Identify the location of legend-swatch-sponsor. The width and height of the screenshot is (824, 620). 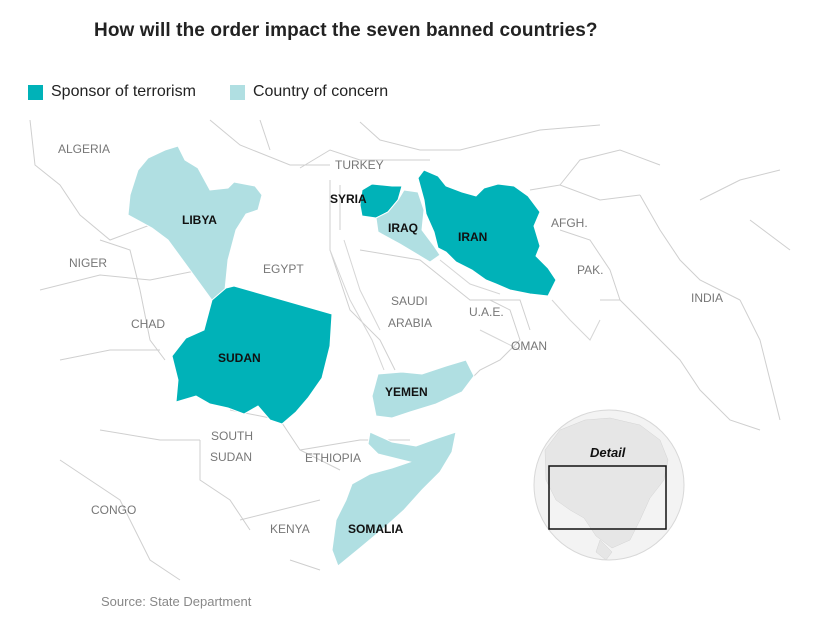
(35, 92).